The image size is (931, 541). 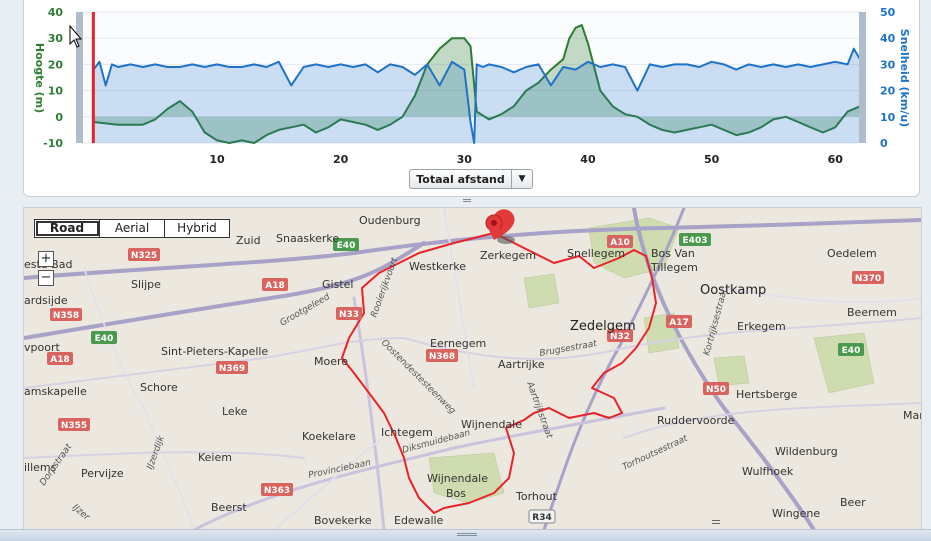 I want to click on place-label: Sint-Pieters-Kapelle, so click(x=214, y=351).